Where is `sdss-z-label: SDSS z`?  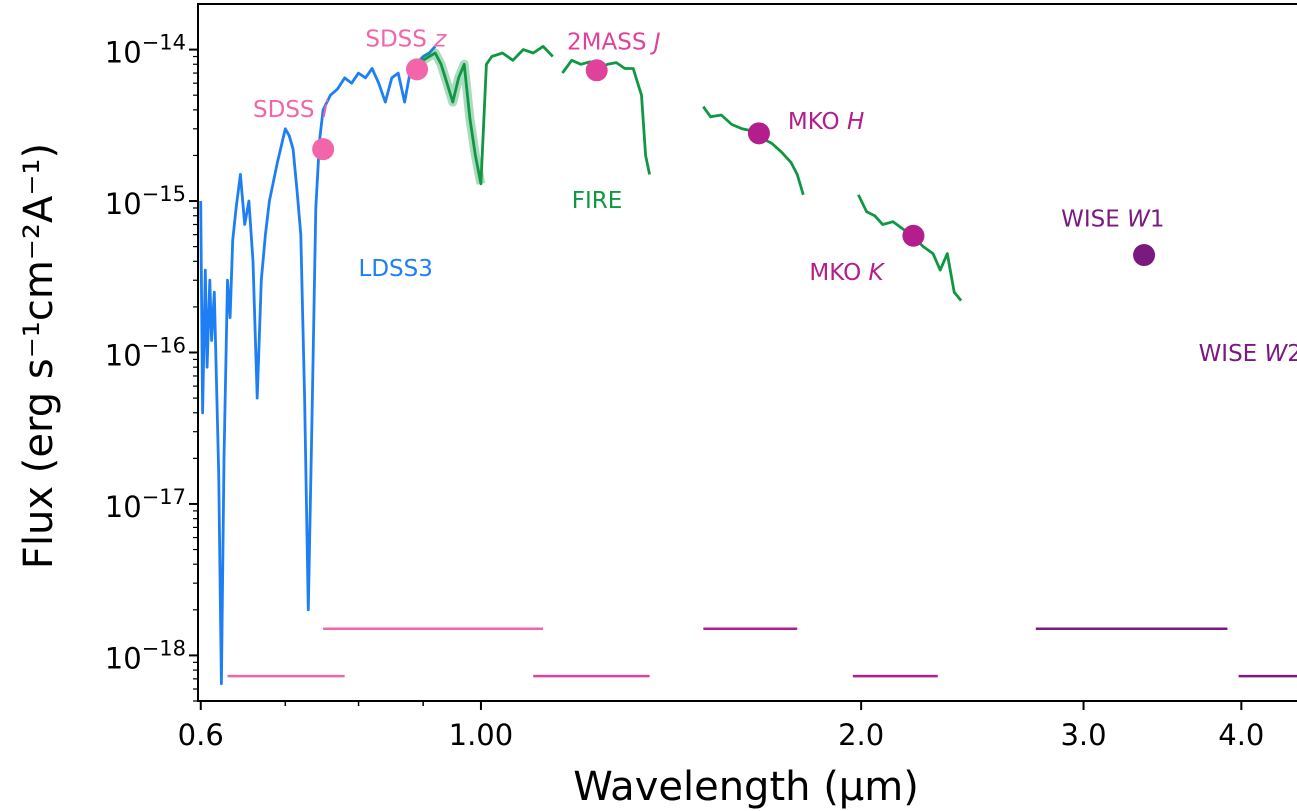 sdss-z-label: SDSS z is located at coordinates (406, 39).